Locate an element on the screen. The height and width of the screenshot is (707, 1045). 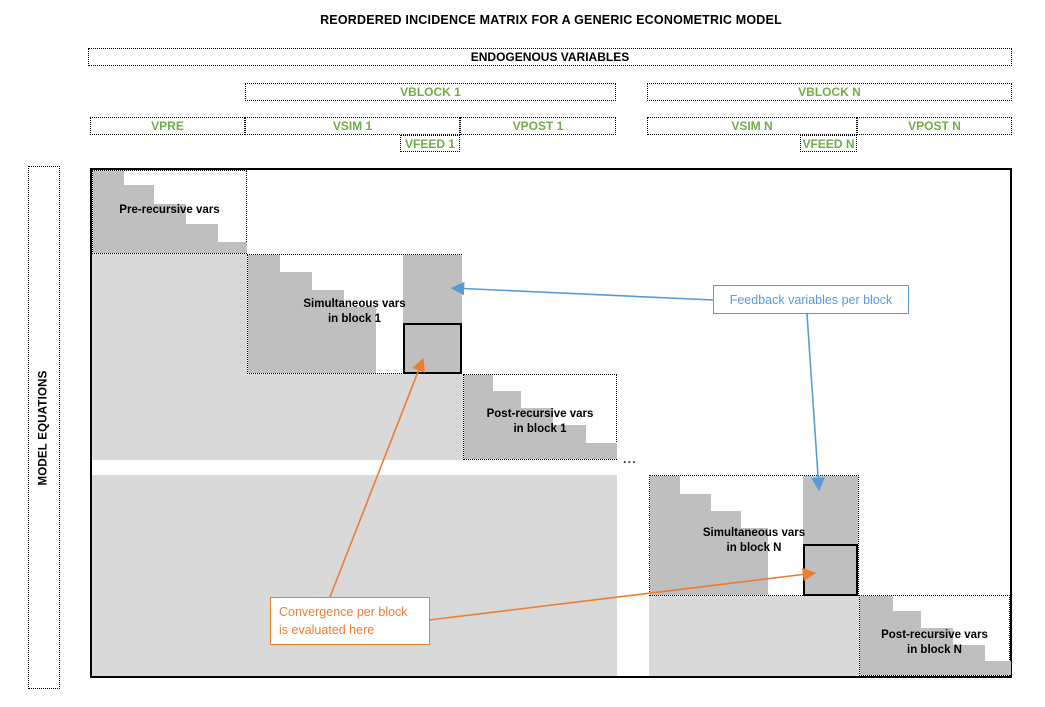
header-vfeed-1-label: VFEED 1 is located at coordinates (429, 143).